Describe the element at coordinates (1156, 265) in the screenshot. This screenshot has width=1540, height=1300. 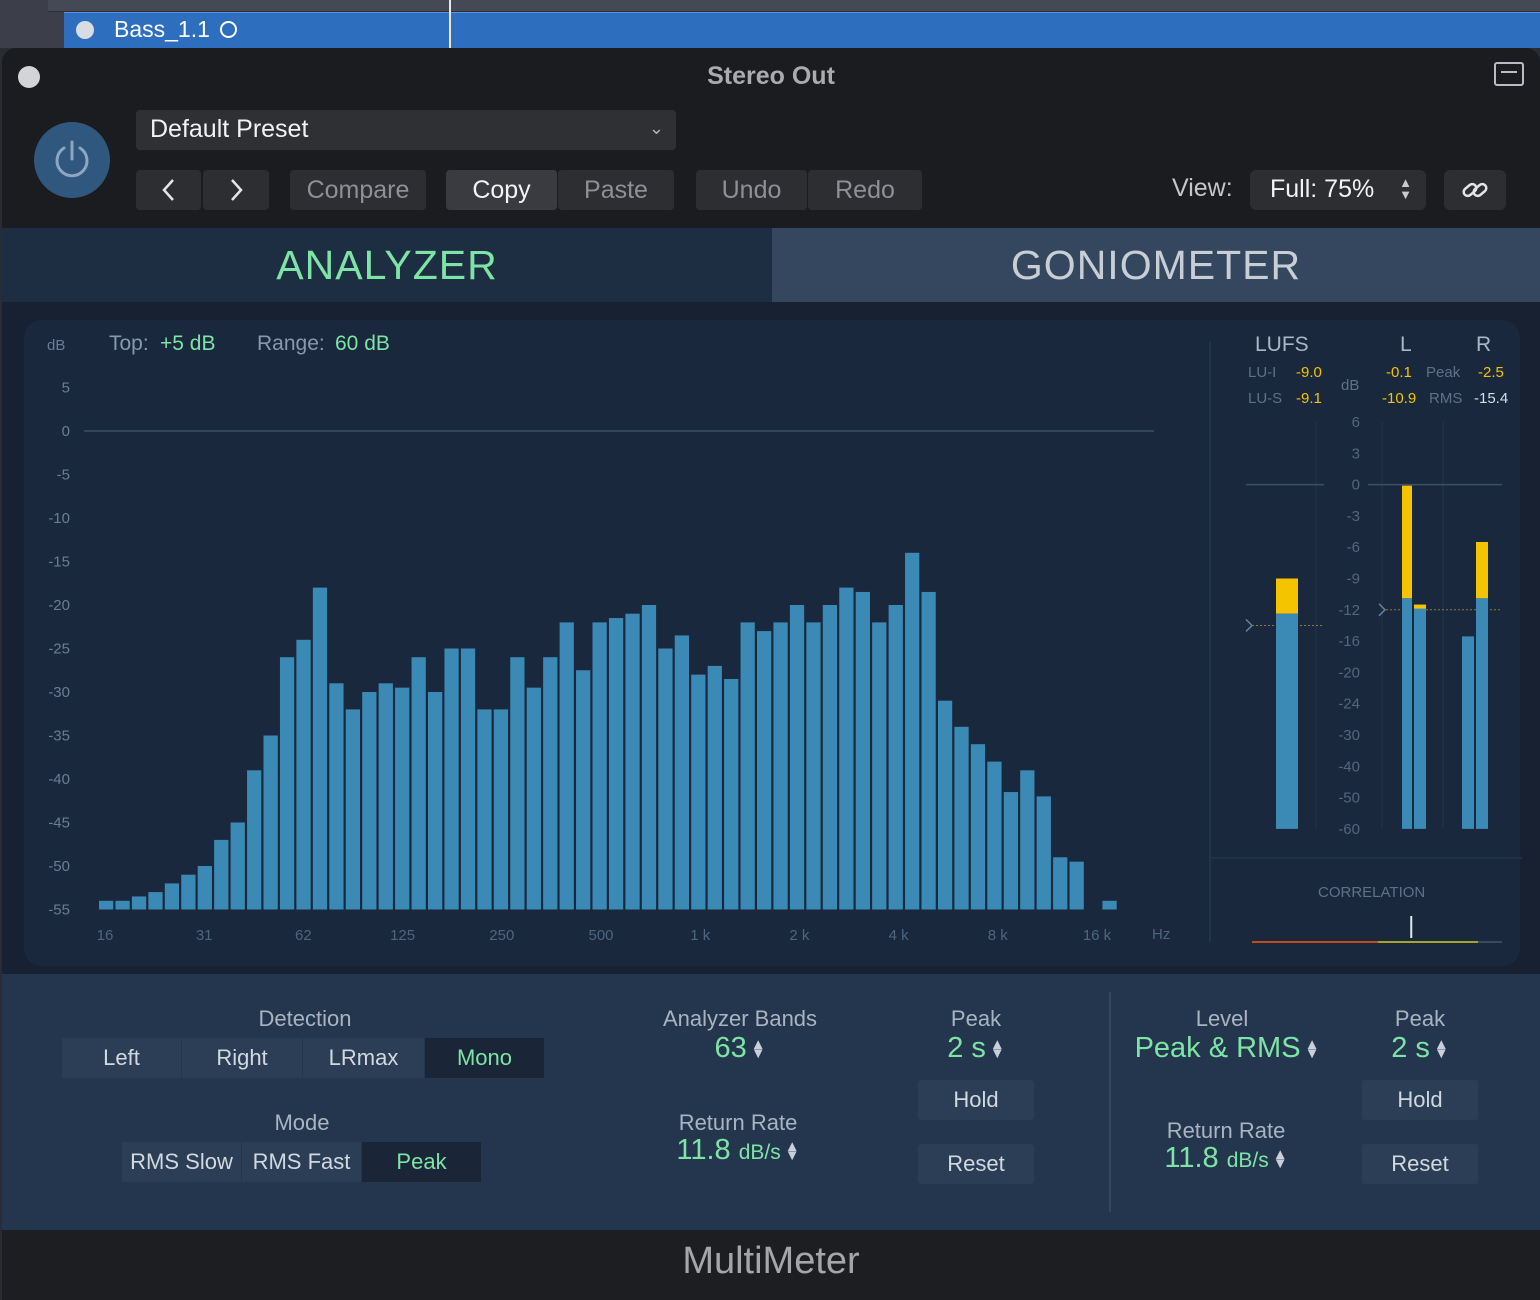
I see `tab-goniometer: GONIOMETER` at that location.